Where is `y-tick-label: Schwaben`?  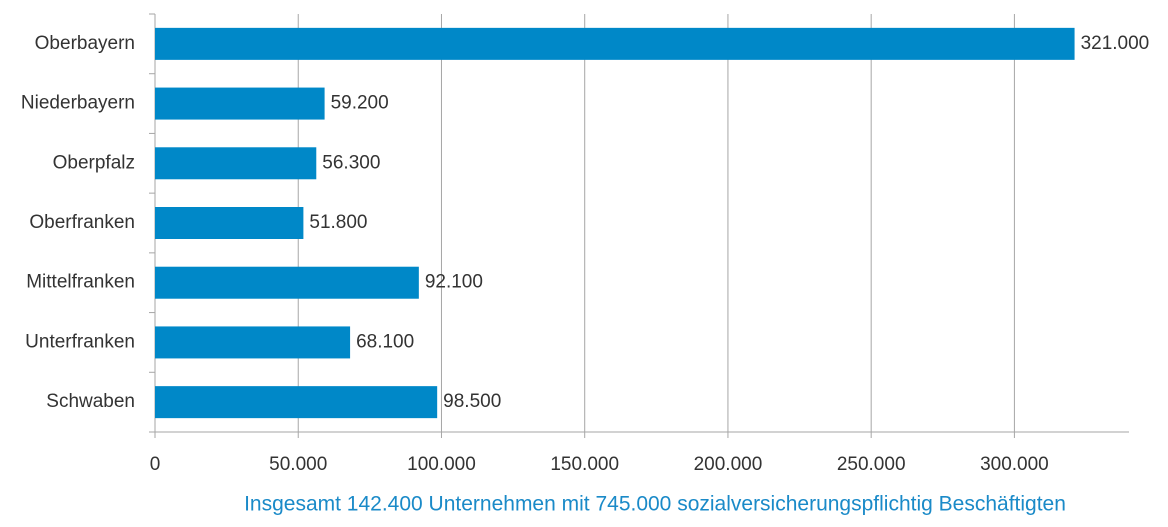 y-tick-label: Schwaben is located at coordinates (90, 401).